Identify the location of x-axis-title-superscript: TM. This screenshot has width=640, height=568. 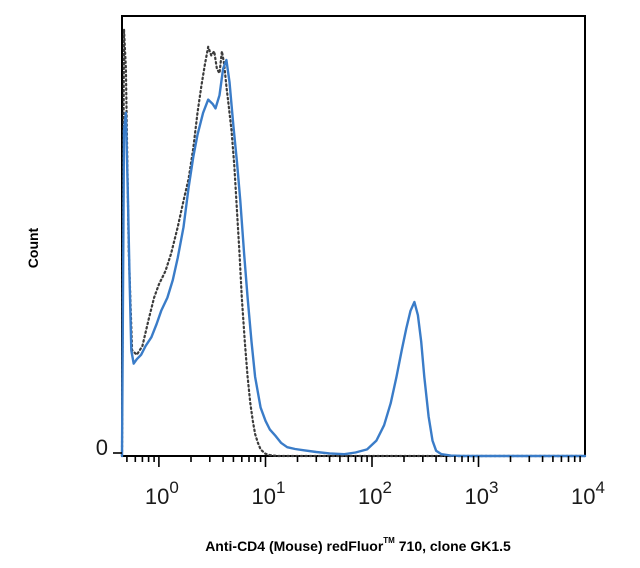
(389, 540).